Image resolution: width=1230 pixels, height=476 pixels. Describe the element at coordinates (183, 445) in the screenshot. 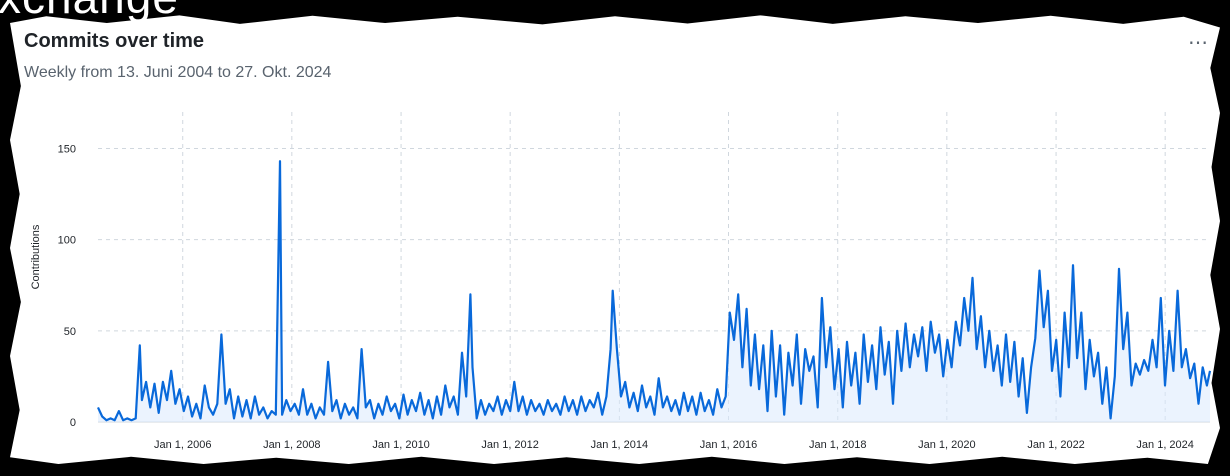

I see `x-tick-label: Jan 1, 2006` at that location.